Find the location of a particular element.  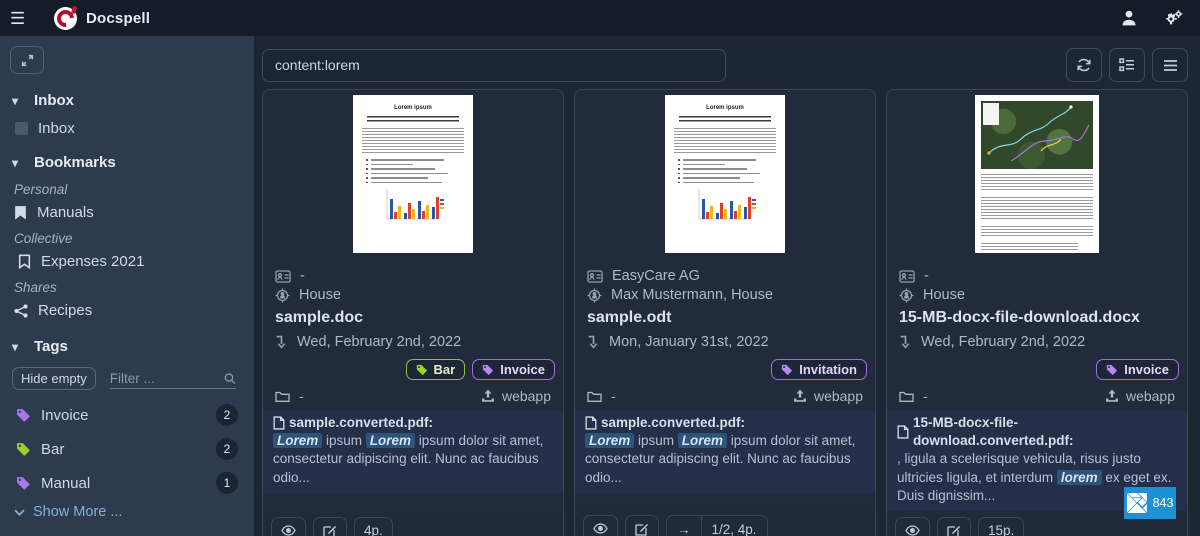

next-attachment-button: → is located at coordinates (684, 526).